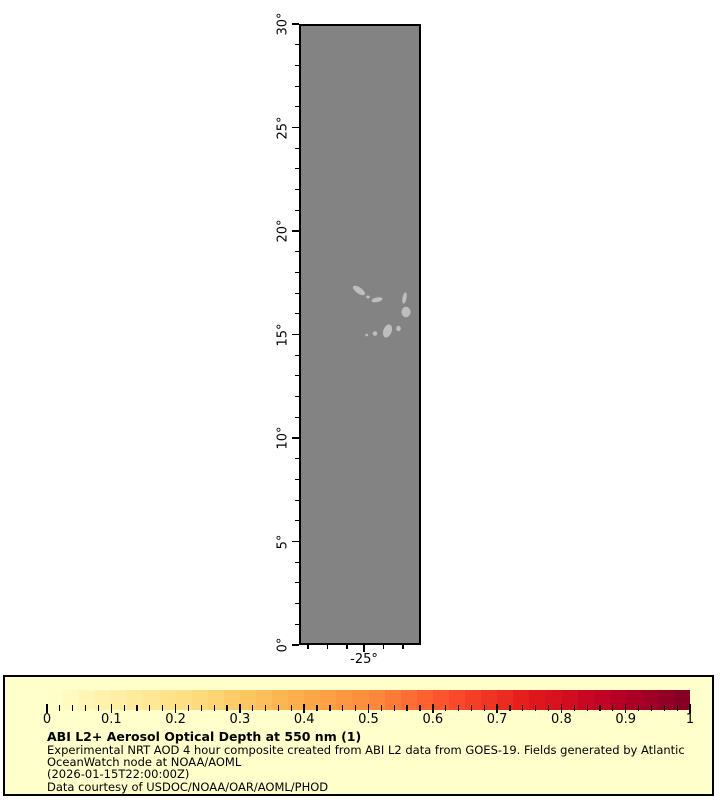 The image size is (720, 800). What do you see at coordinates (304, 719) in the screenshot?
I see `colorbar-tick-label: 0.4` at bounding box center [304, 719].